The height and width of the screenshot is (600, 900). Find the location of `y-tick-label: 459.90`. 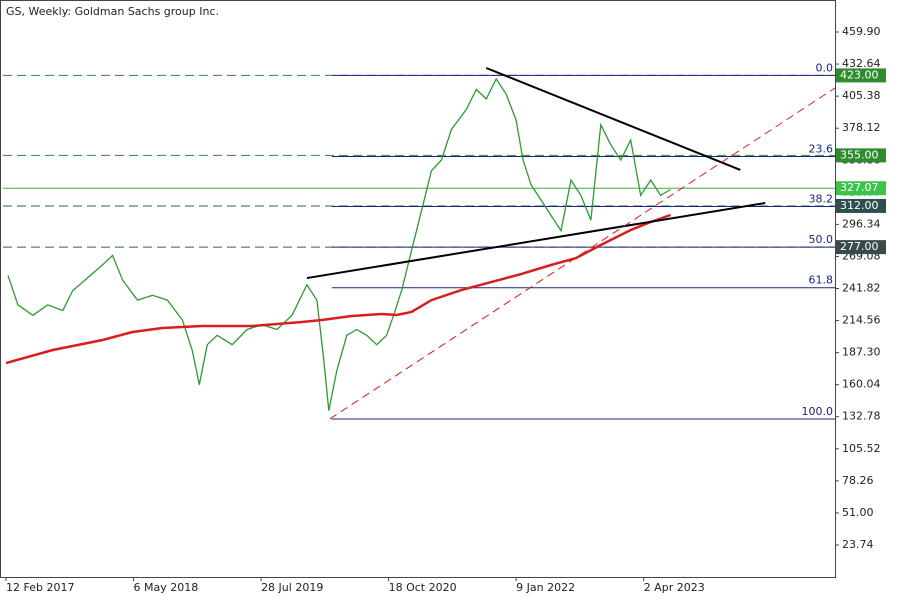

y-tick-label: 459.90 is located at coordinates (861, 31).